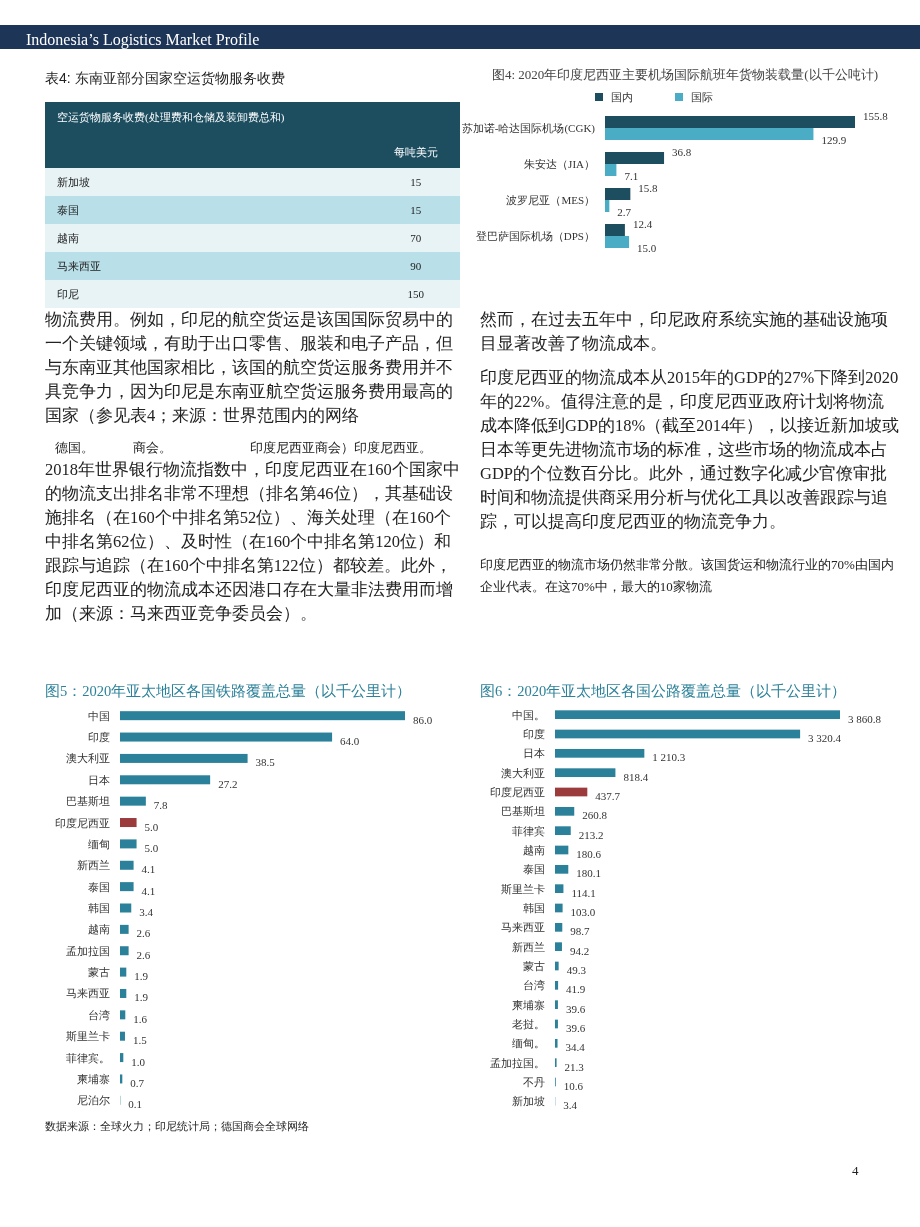 The image size is (920, 1227). What do you see at coordinates (534, 985) in the screenshot?
I see `y-tick-label: 台湾` at bounding box center [534, 985].